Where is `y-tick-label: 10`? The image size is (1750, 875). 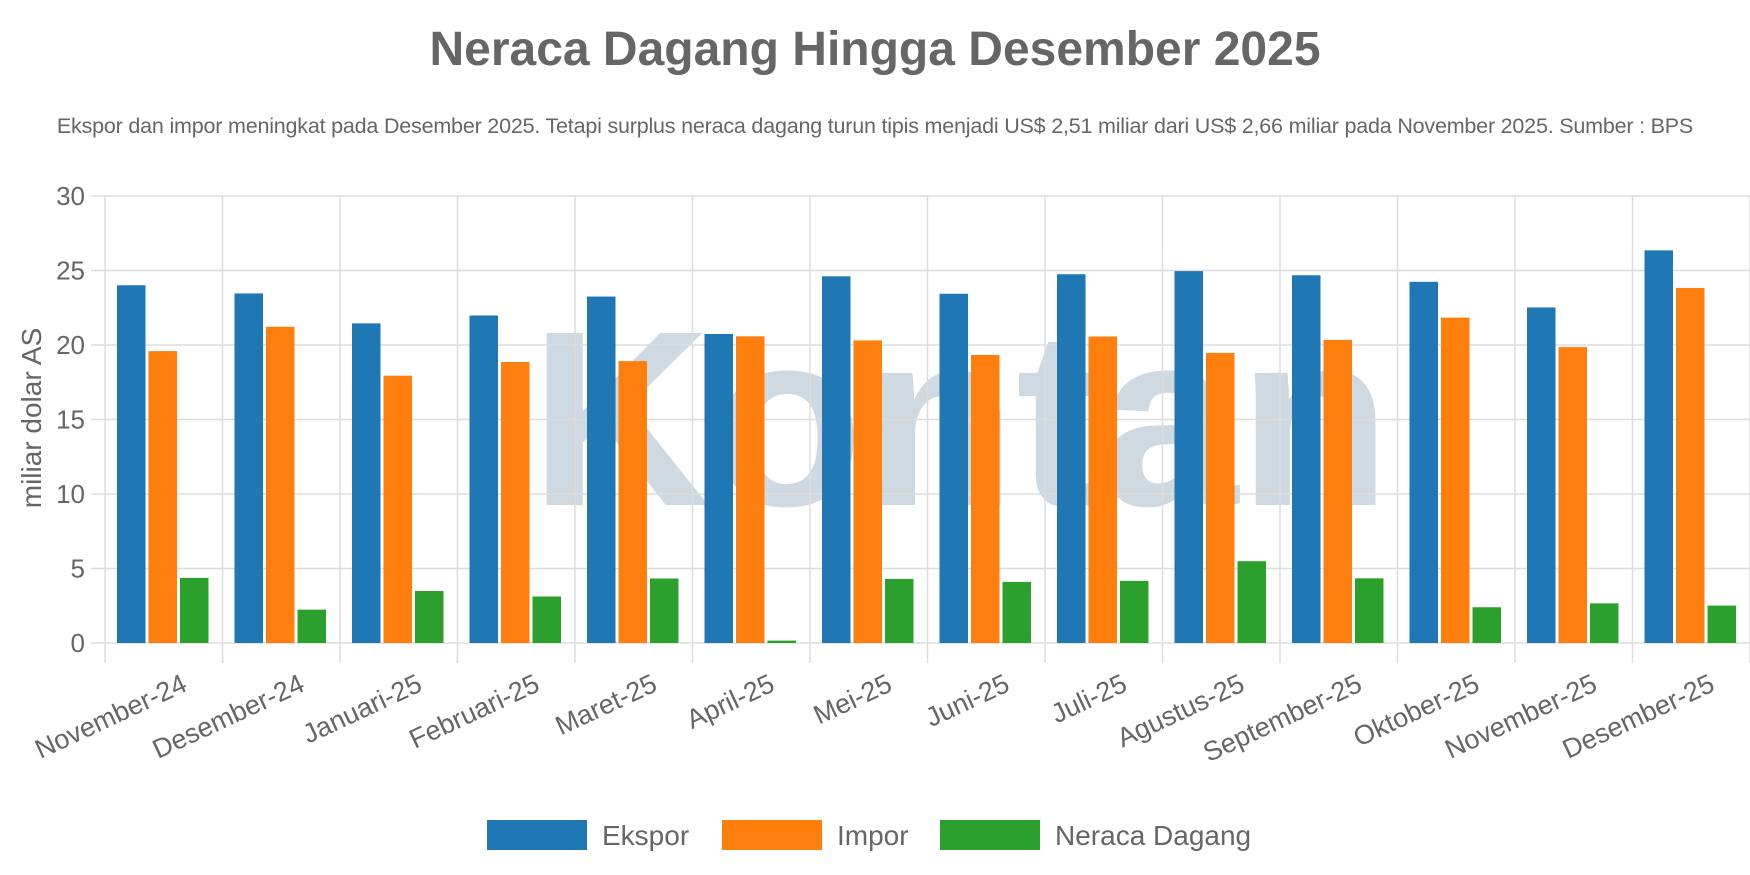 y-tick-label: 10 is located at coordinates (70, 494).